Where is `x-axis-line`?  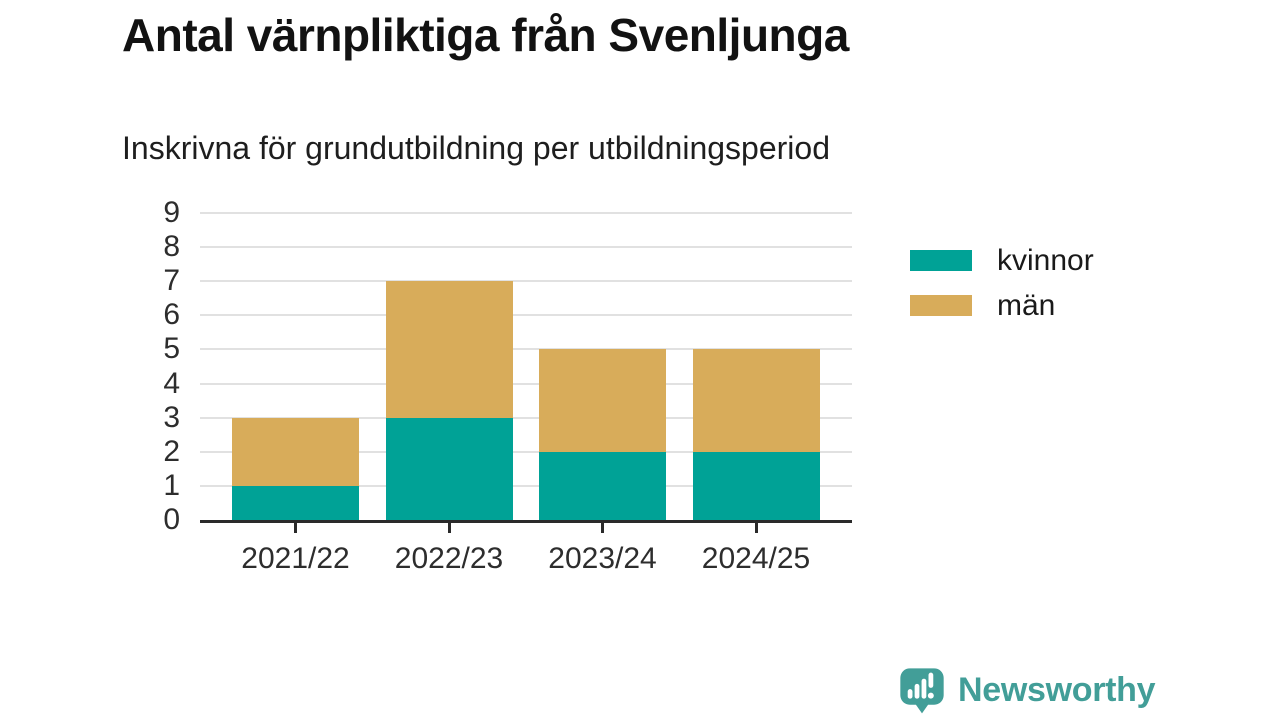 x-axis-line is located at coordinates (526, 521).